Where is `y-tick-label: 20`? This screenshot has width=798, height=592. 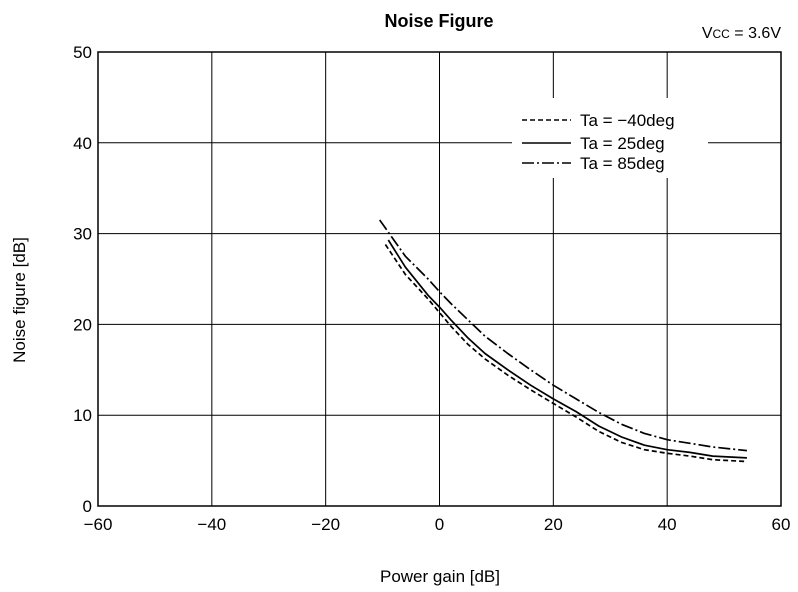 y-tick-label: 20 is located at coordinates (82, 324).